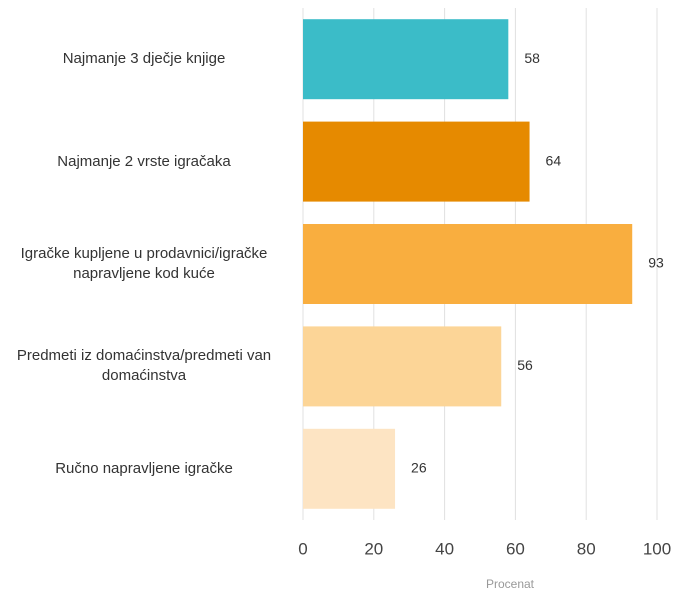 The height and width of the screenshot is (592, 675). I want to click on y-tick-label: Ručno napravljene igračke, so click(144, 468).